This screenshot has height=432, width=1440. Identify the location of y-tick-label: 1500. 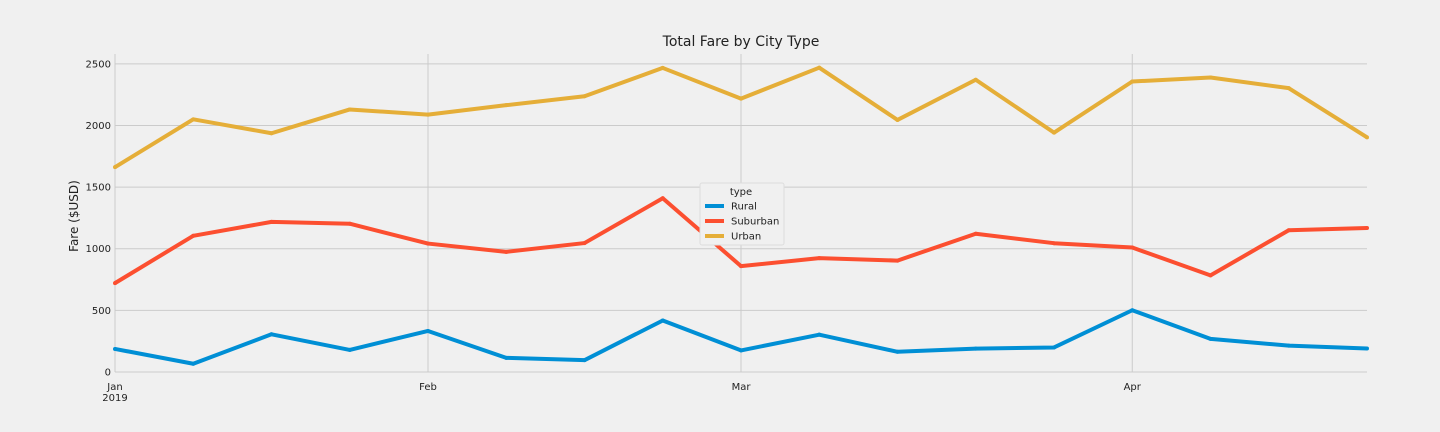
(98, 188).